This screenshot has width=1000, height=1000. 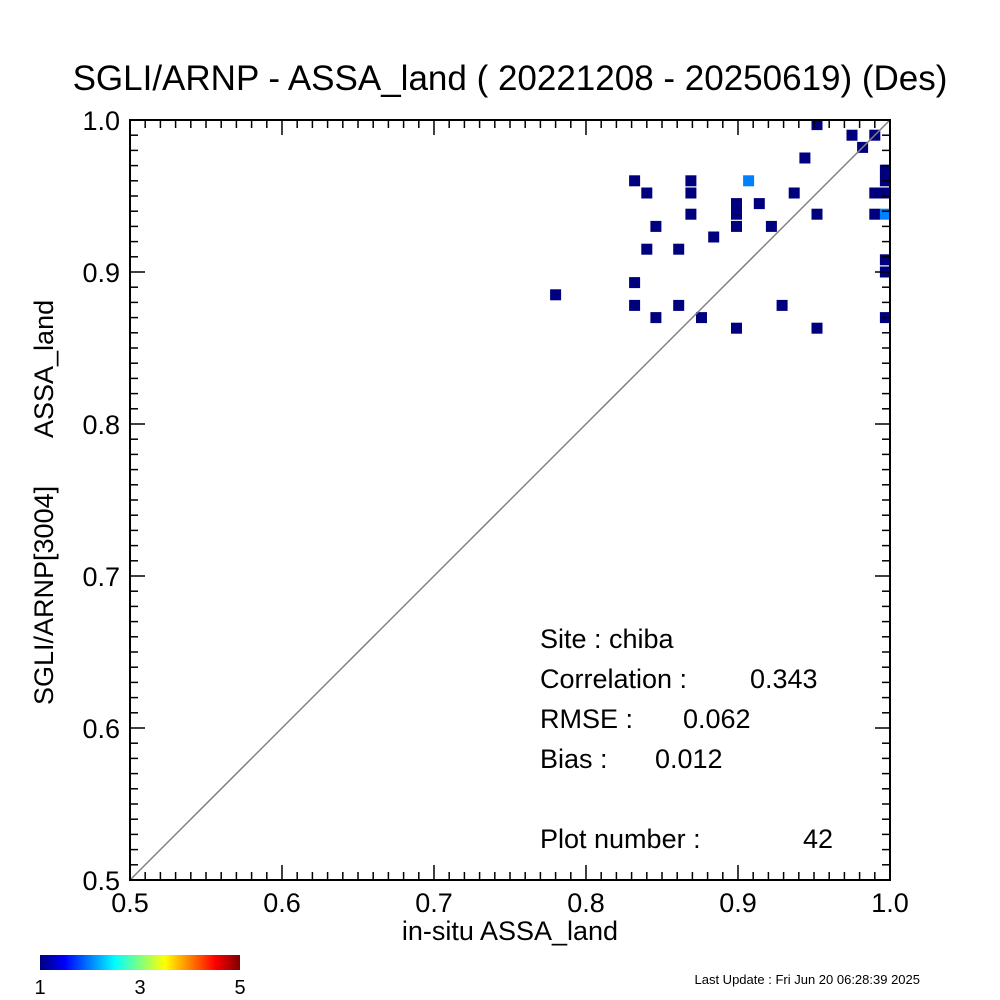 What do you see at coordinates (818, 839) in the screenshot?
I see `plot-number-value: 42` at bounding box center [818, 839].